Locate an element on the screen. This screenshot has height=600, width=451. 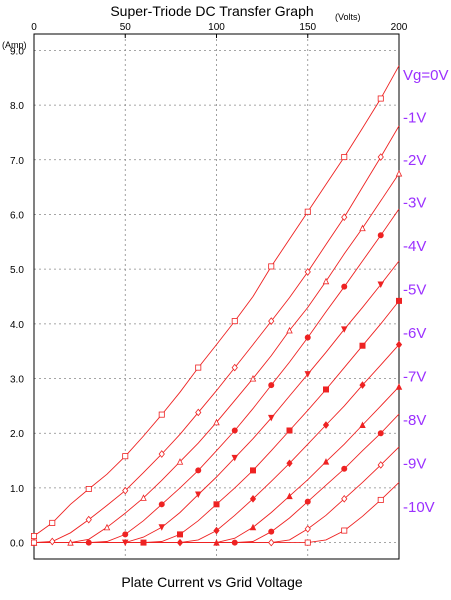
x-unit-label: (Volts) is located at coordinates (348, 17).